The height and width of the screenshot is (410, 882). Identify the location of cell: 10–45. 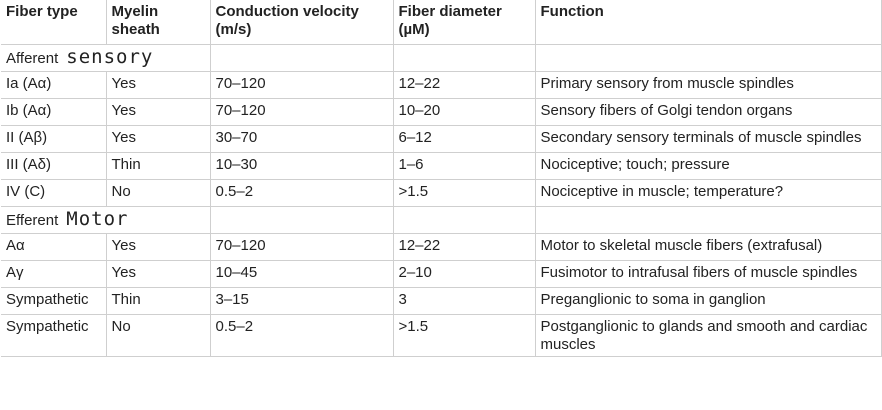
(301, 274).